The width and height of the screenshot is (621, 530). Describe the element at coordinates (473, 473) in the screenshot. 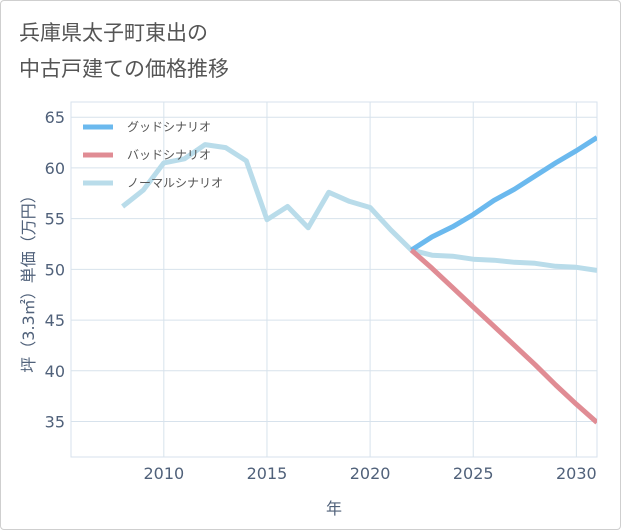

I see `x-tick-label: 2025` at that location.